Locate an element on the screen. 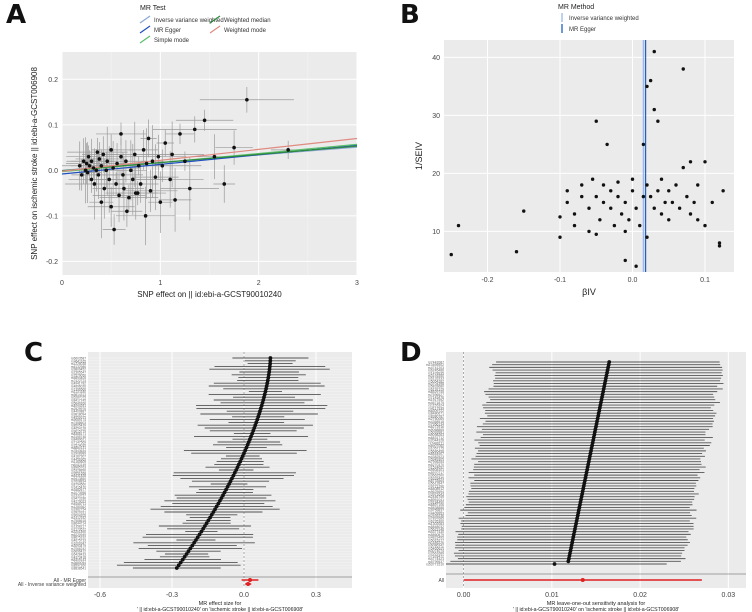 The width and height of the screenshot is (752, 612). panel-label-d: D is located at coordinates (411, 353).